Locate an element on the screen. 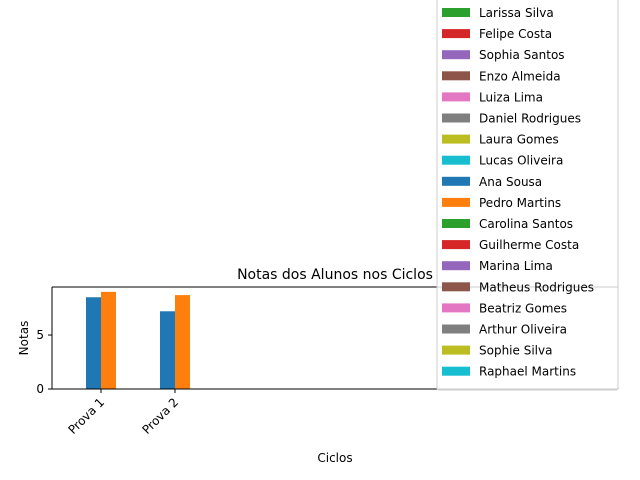 The image size is (640, 480). legend-label: Guilherme Costa is located at coordinates (529, 245).